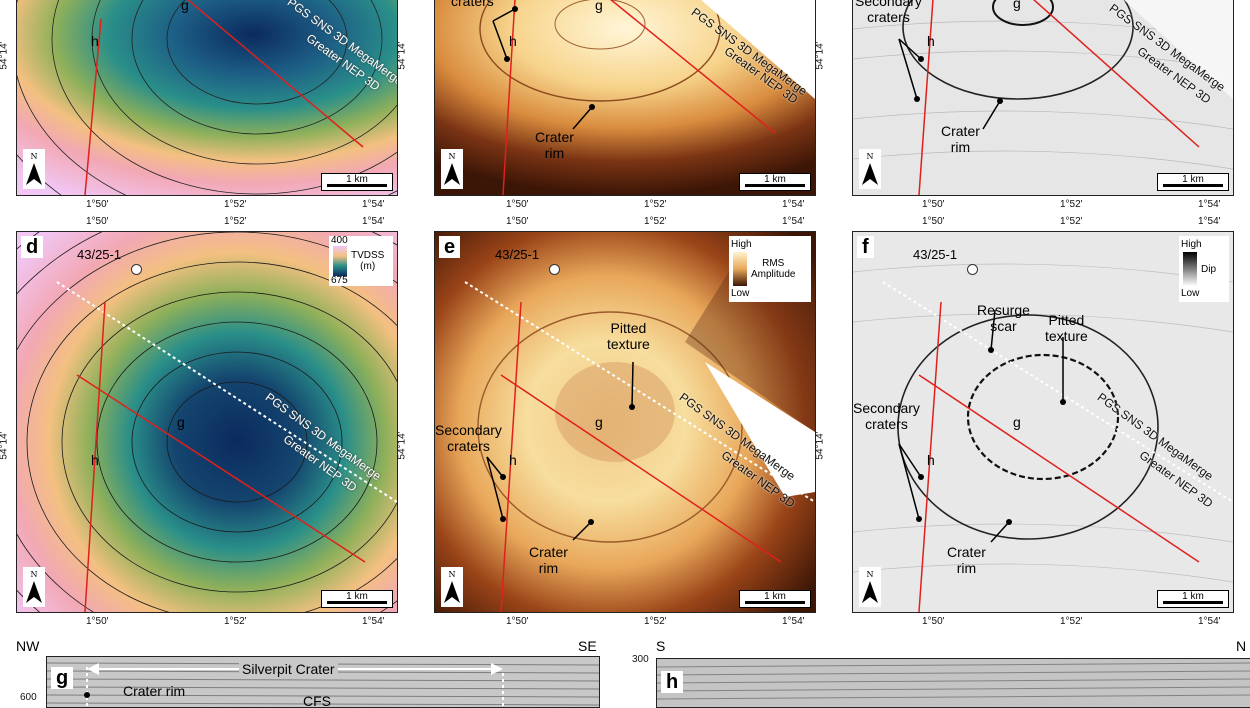  Describe the element at coordinates (661, 646) in the screenshot. I see `s-label: S` at that location.